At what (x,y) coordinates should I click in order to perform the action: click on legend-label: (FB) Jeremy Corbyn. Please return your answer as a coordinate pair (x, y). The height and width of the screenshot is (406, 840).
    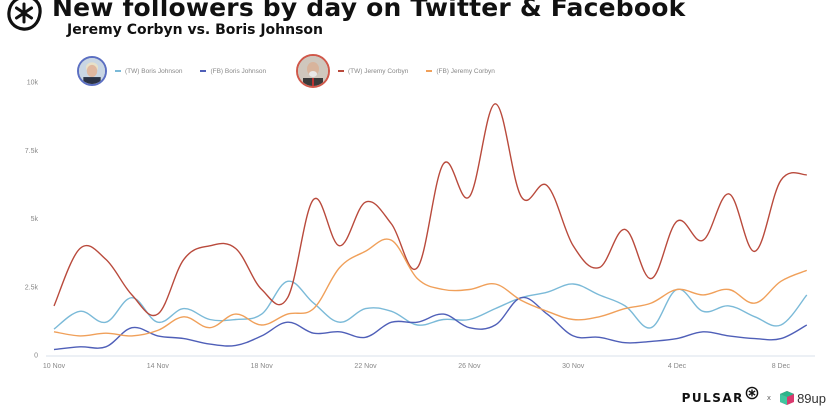
    Looking at the image, I should click on (465, 71).